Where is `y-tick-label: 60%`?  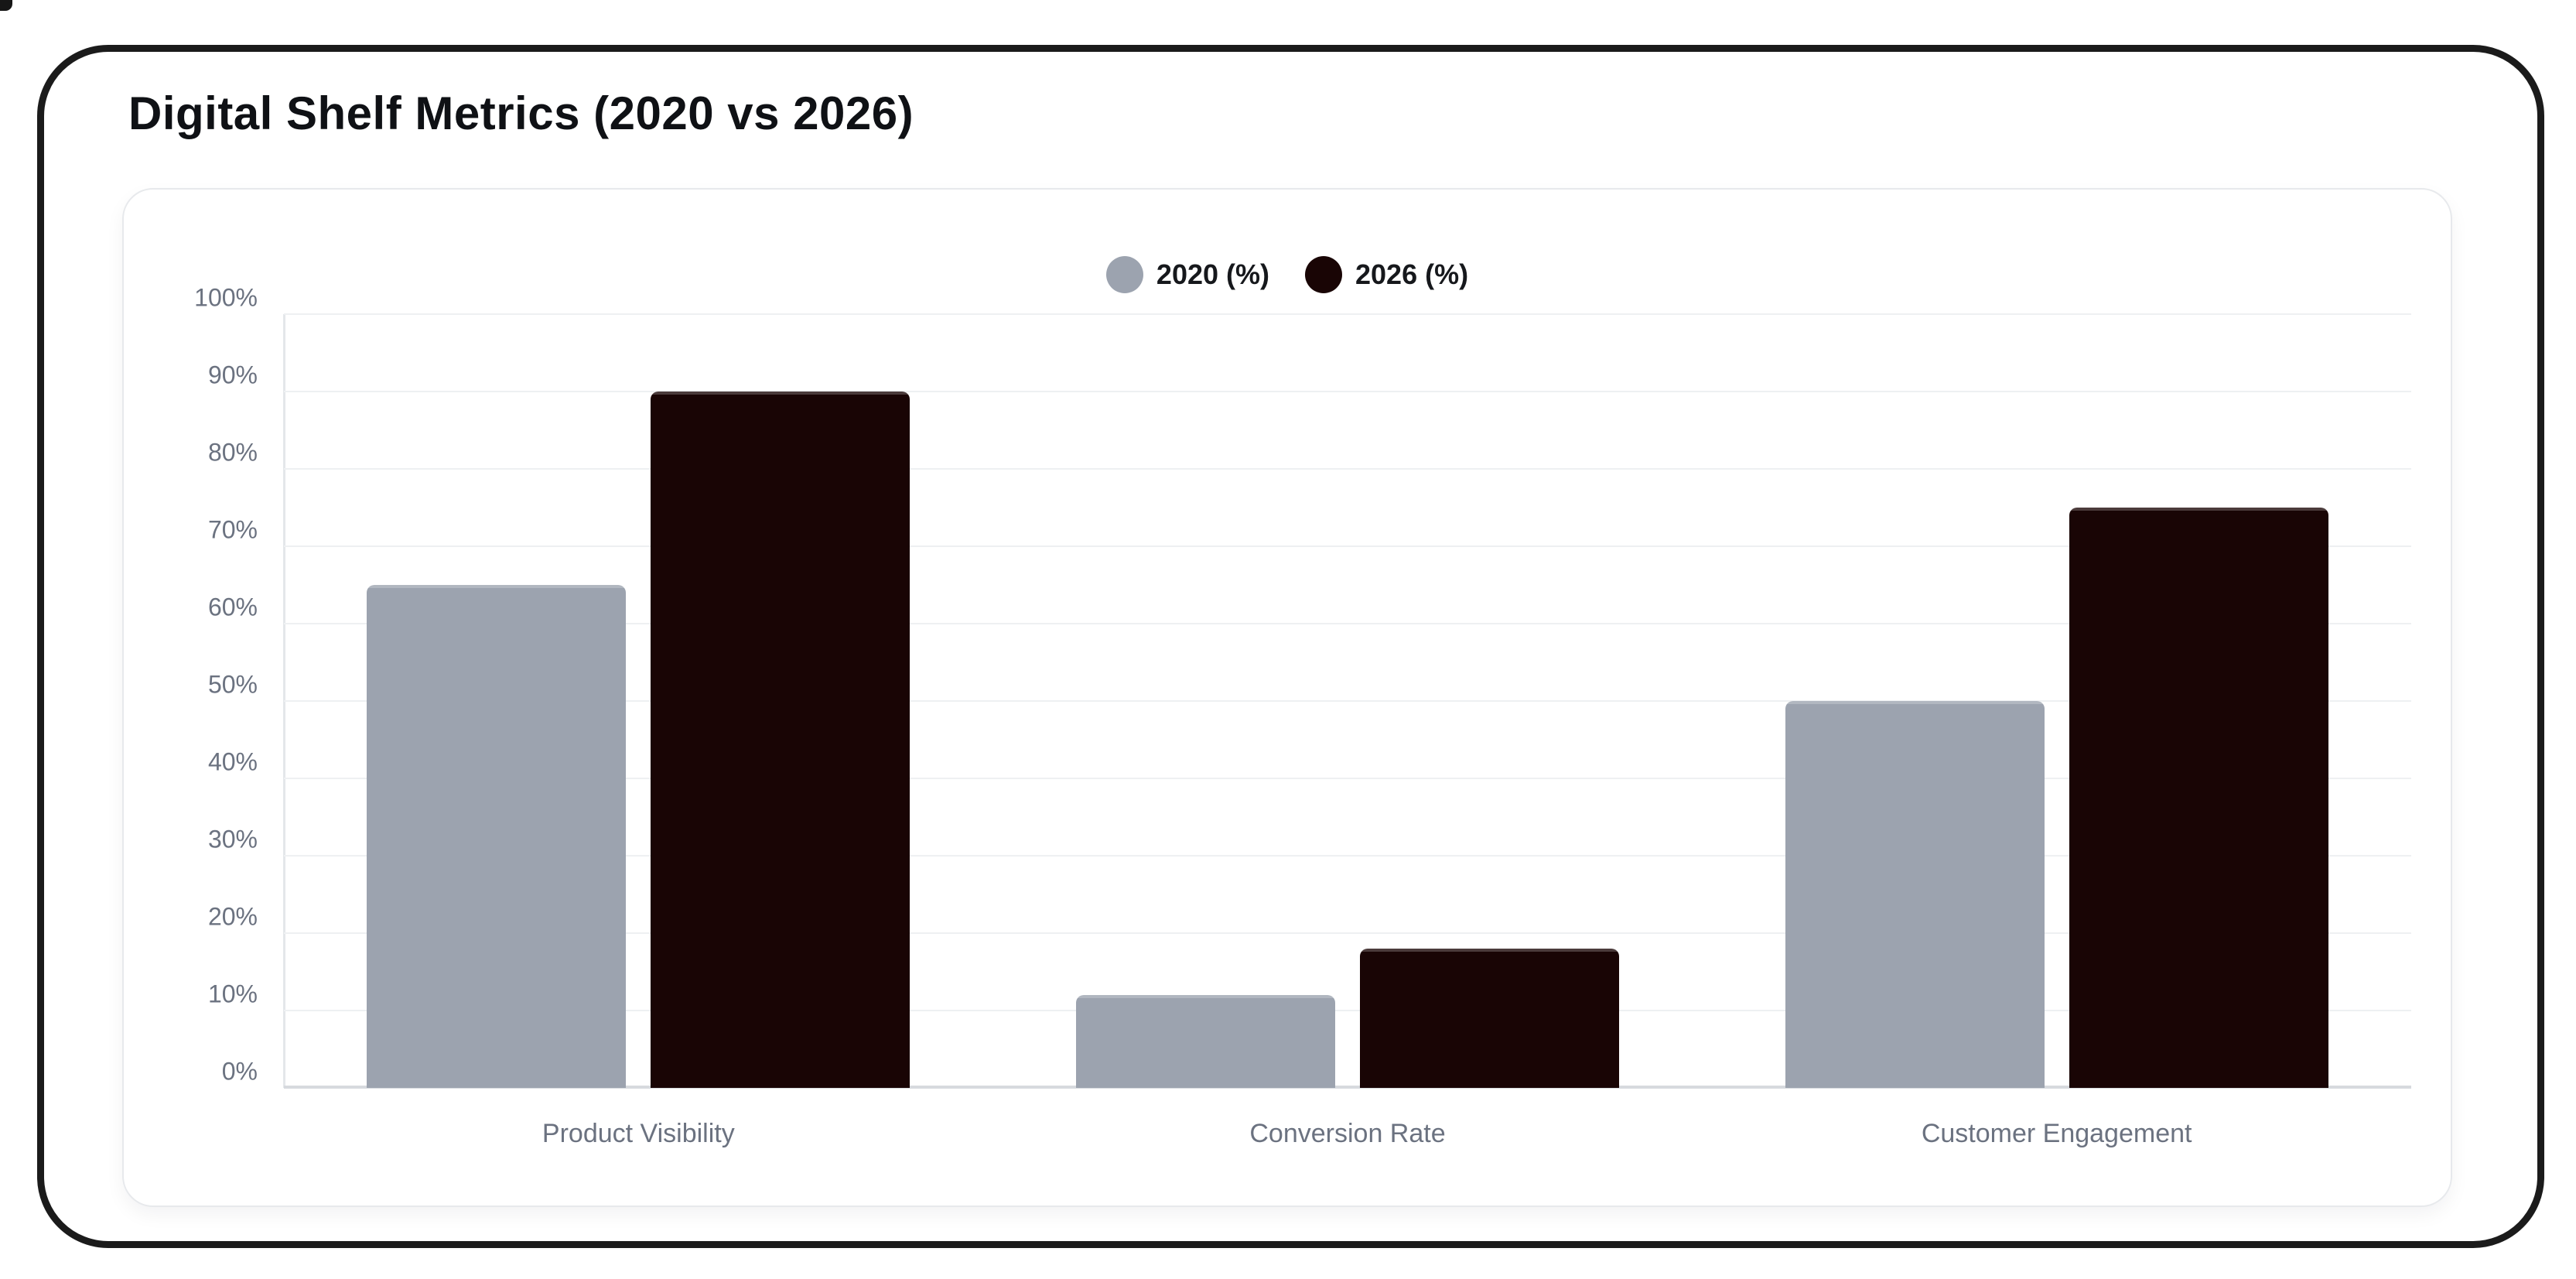 y-tick-label: 60% is located at coordinates (232, 607).